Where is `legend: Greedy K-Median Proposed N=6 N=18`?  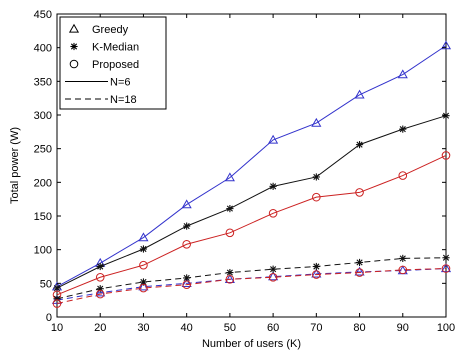
legend: Greedy K-Median Proposed N=6 N=18 is located at coordinates (113, 63).